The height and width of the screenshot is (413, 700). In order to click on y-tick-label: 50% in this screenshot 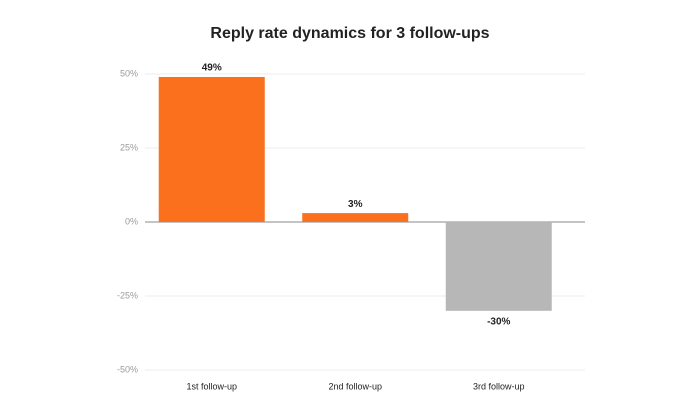, I will do `click(129, 73)`.